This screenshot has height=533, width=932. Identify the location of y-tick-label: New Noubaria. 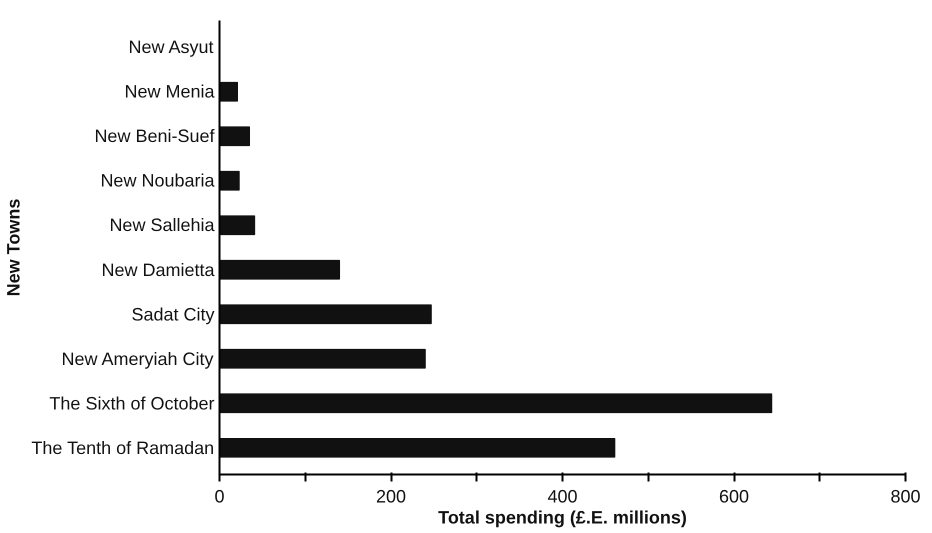
(158, 180).